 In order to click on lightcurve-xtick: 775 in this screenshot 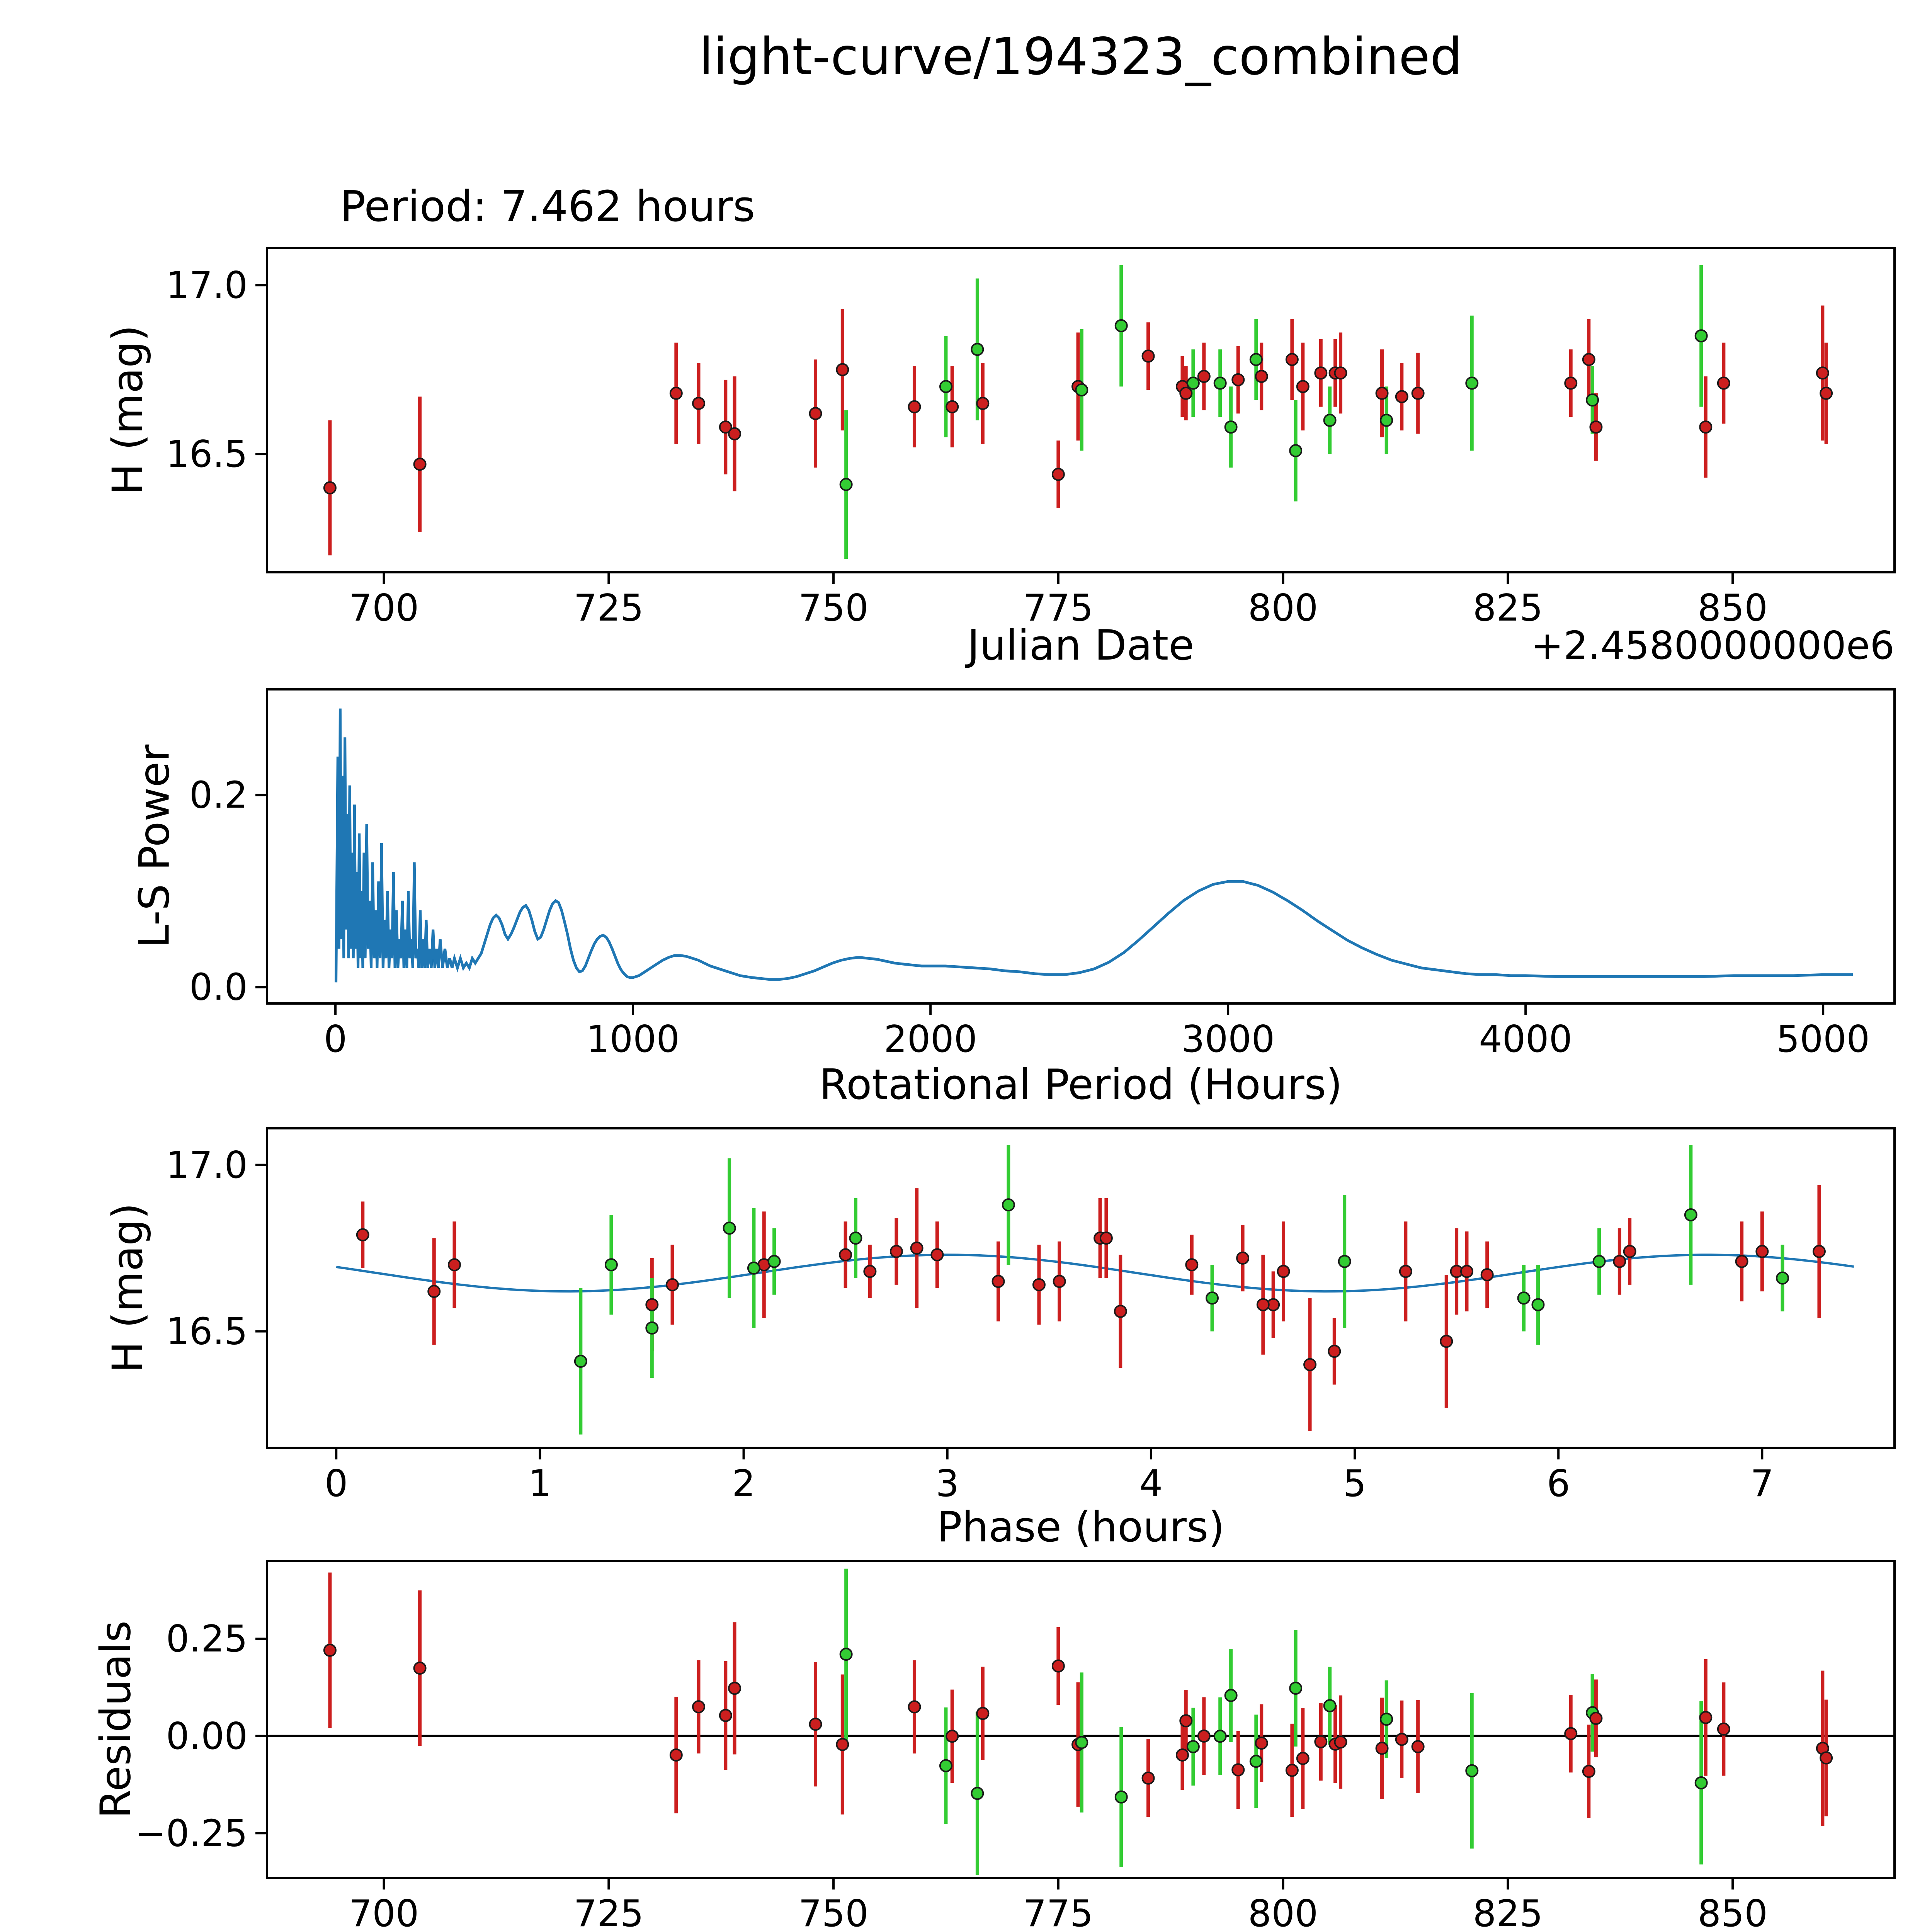, I will do `click(1058, 608)`.